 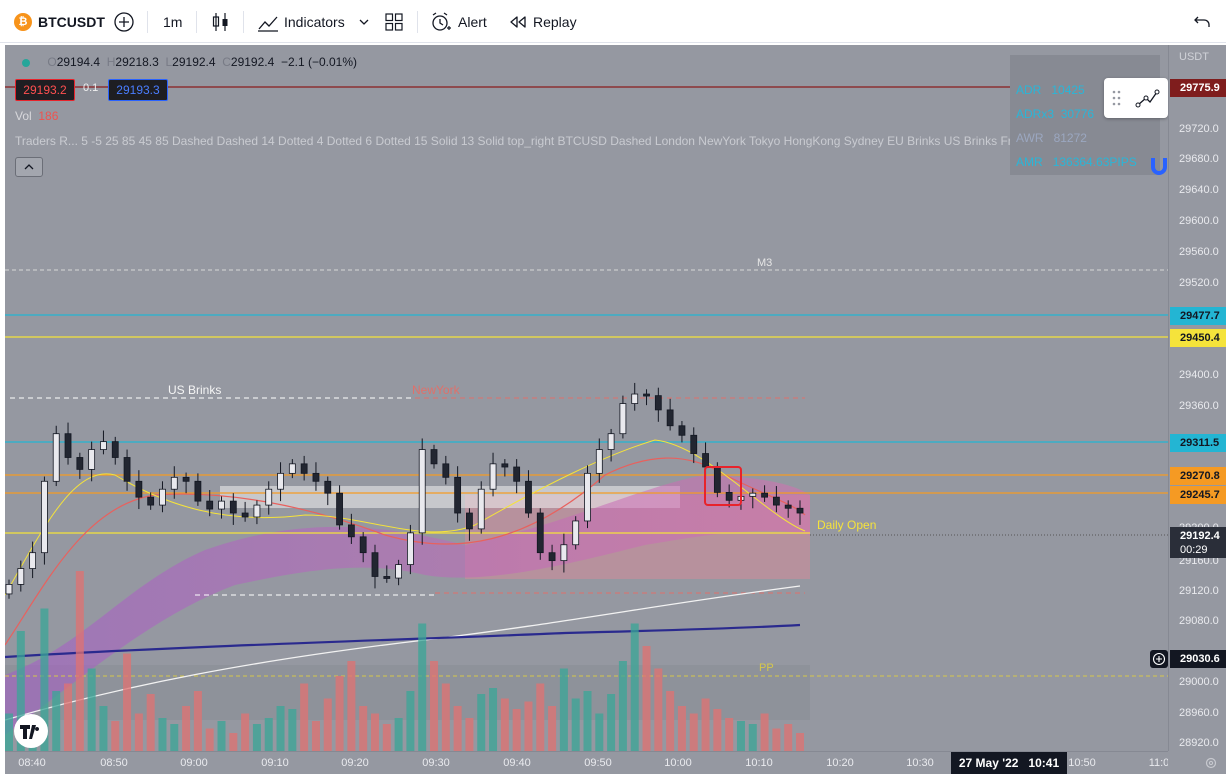 I want to click on price-tick: 28920.0, so click(x=1199, y=743).